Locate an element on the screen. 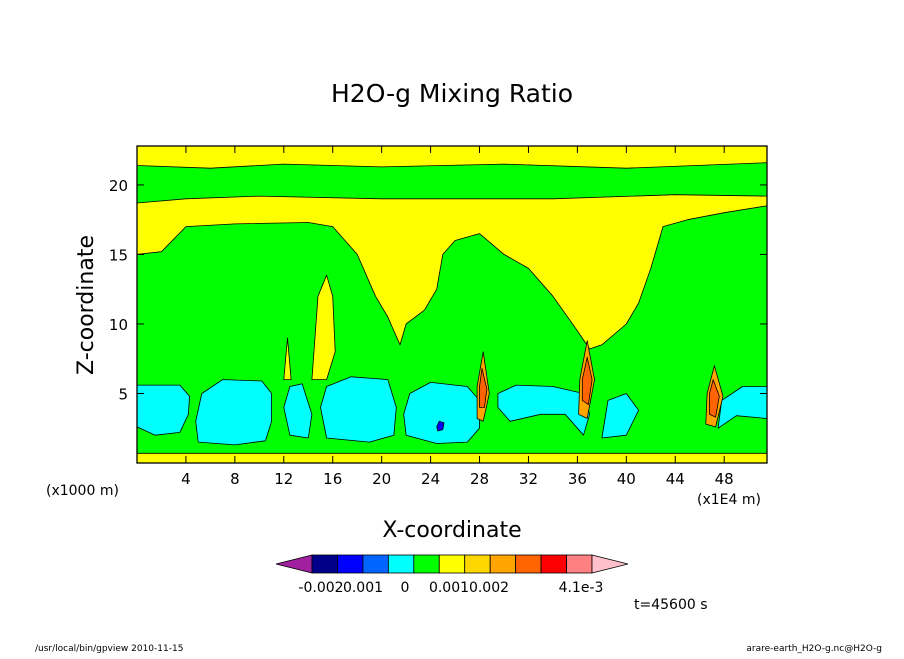 This screenshot has width=904, height=659. x-units-label: (x1E4 m) is located at coordinates (729, 500).